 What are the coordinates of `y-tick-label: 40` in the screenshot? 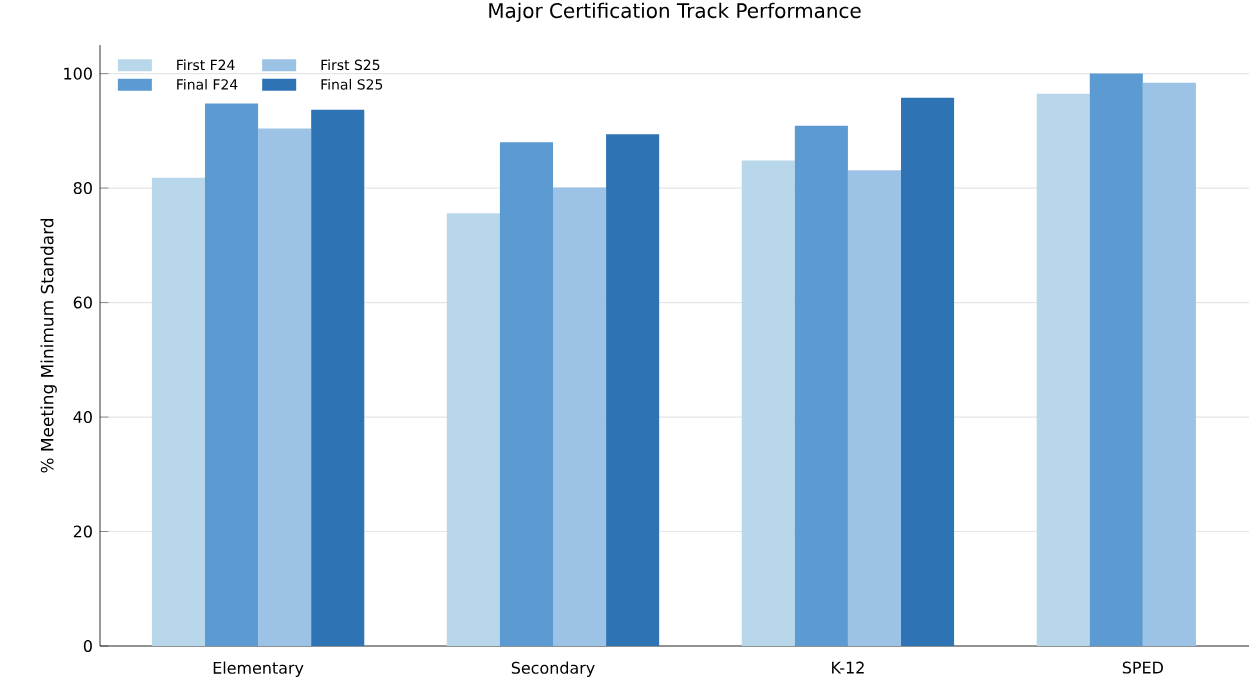 It's located at (82, 417).